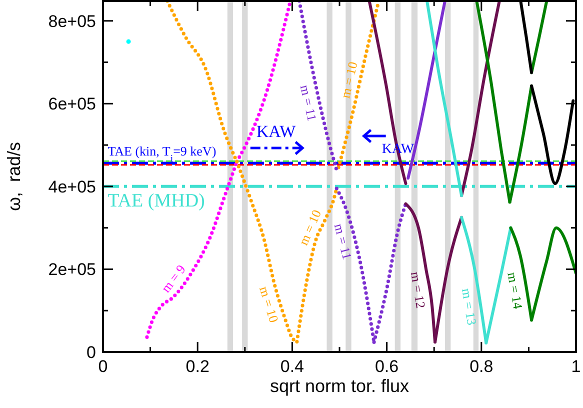  What do you see at coordinates (418, 290) in the screenshot?
I see `text: m = 12` at bounding box center [418, 290].